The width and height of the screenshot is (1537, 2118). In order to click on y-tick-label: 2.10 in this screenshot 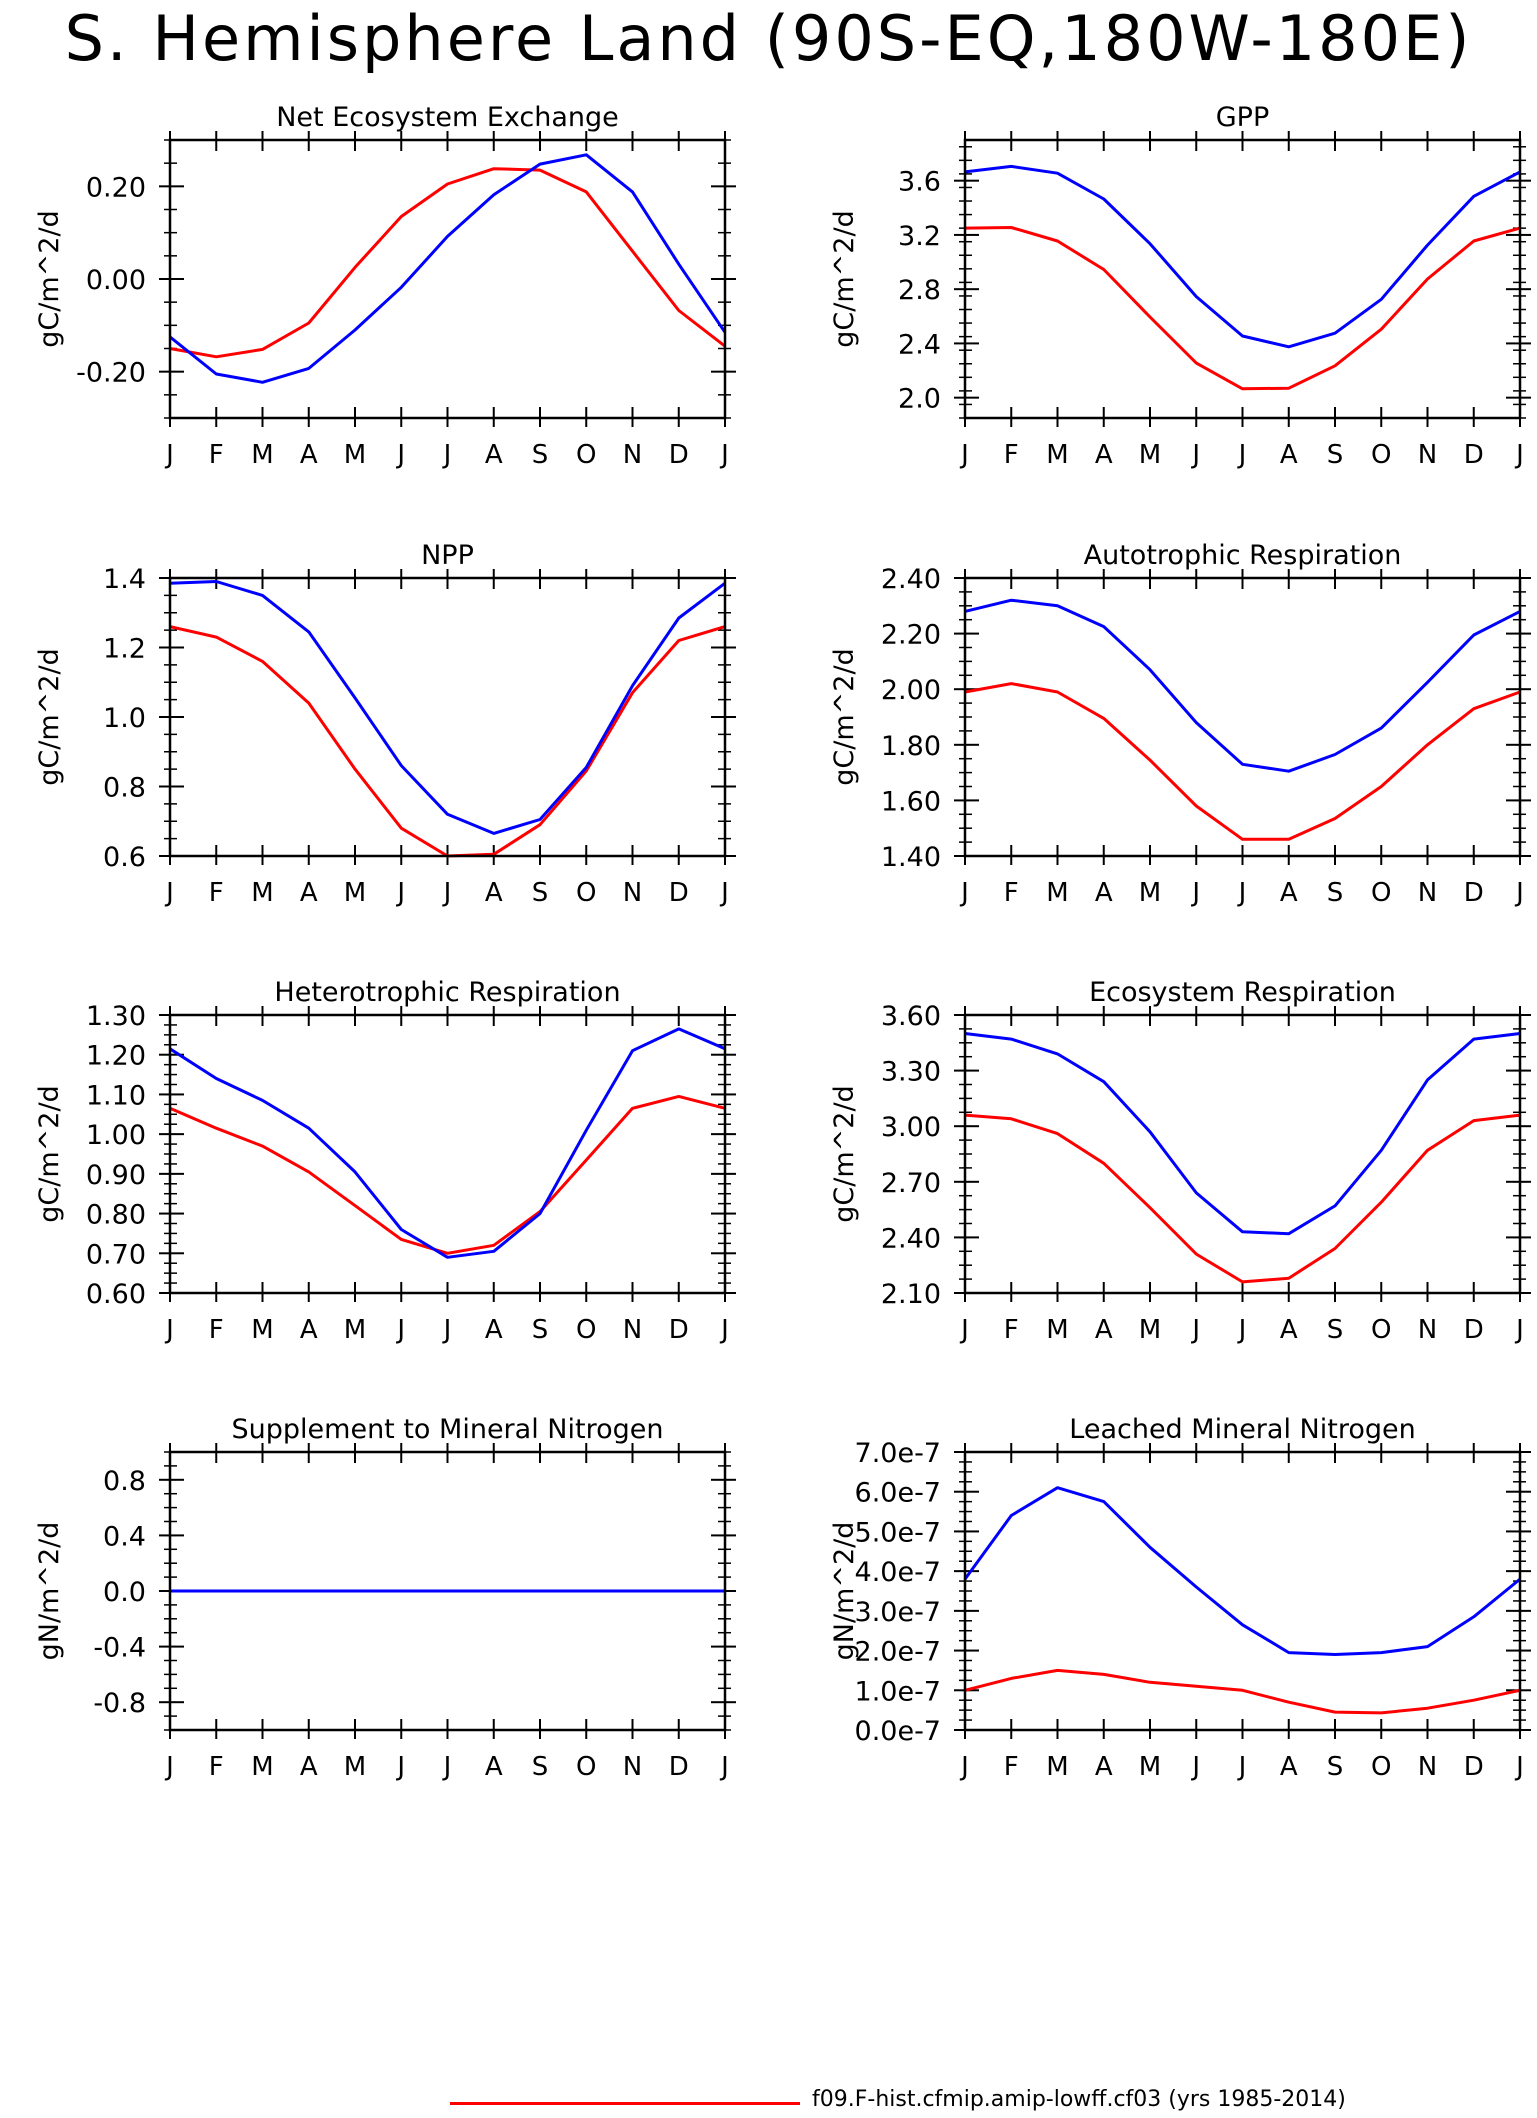, I will do `click(911, 1294)`.